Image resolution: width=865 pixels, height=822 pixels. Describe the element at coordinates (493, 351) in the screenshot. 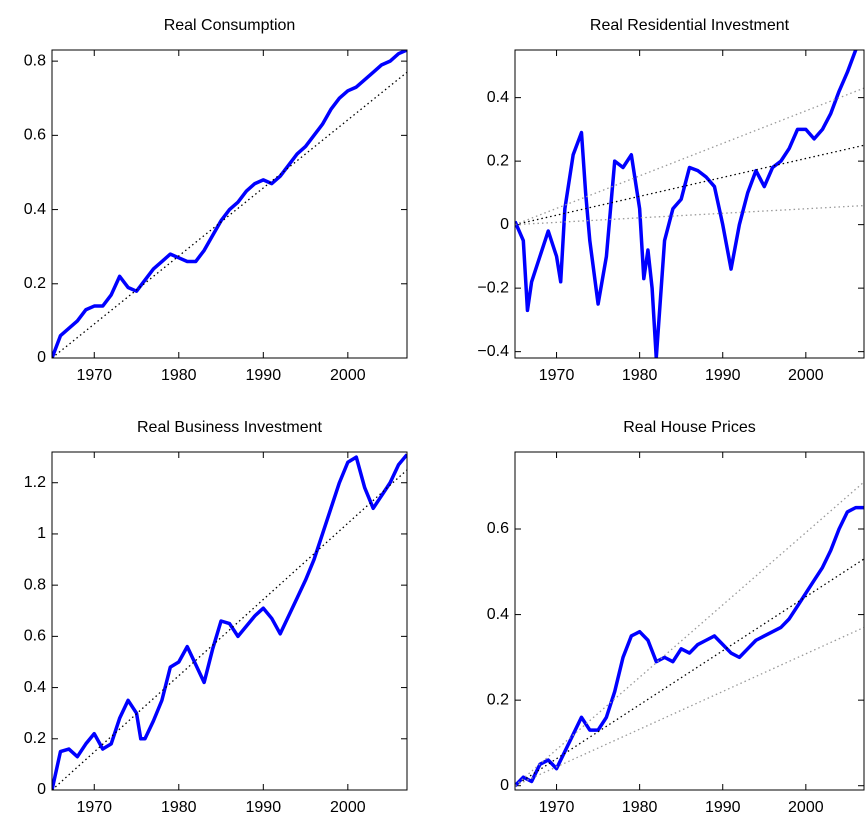

I see `y-tick-label: −0.4` at that location.